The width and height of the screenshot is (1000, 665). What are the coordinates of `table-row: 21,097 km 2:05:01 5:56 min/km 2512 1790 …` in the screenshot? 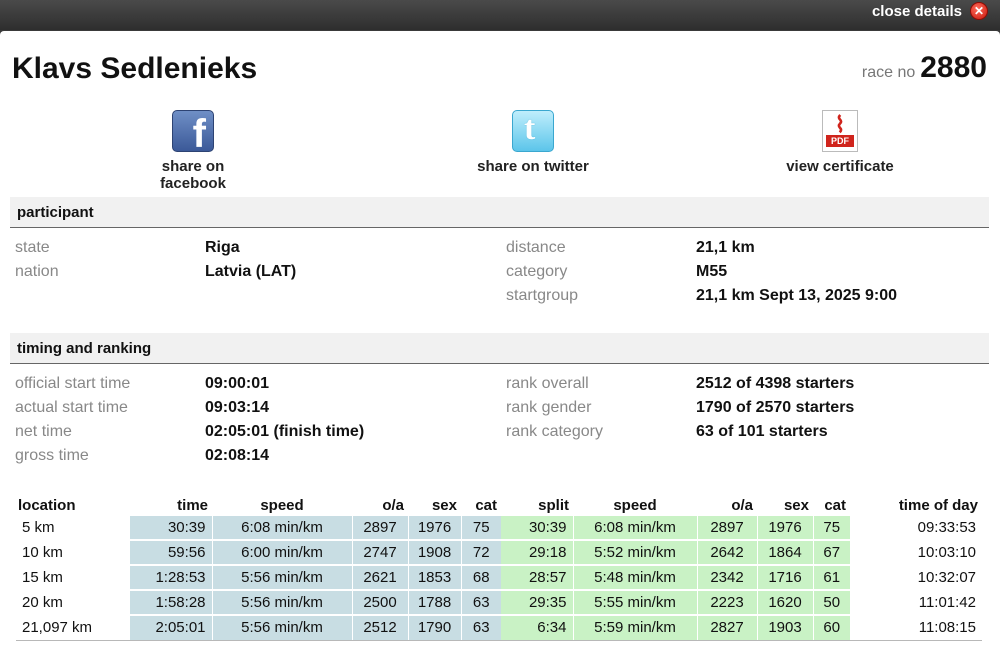 It's located at (499, 627).